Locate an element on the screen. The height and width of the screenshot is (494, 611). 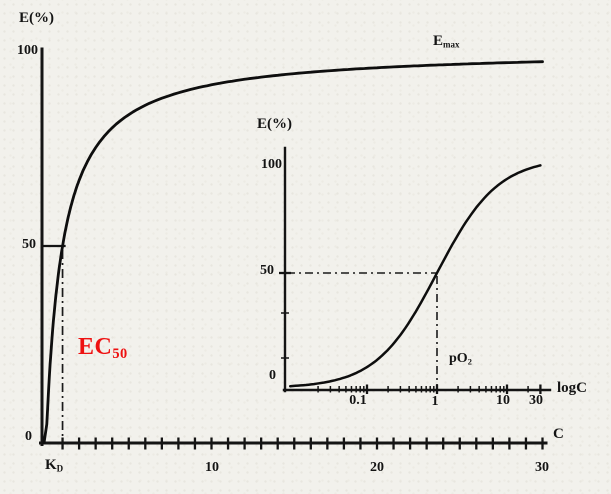
inset-xtick-1: 1 is located at coordinates (435, 401).